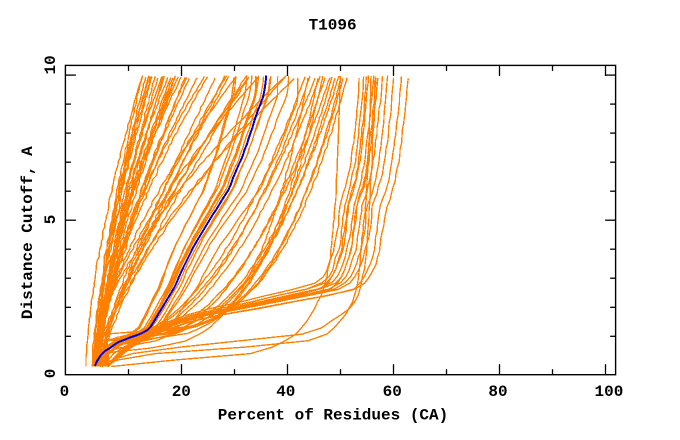 The width and height of the screenshot is (680, 440). Describe the element at coordinates (333, 26) in the screenshot. I see `svg-text: T1096` at that location.